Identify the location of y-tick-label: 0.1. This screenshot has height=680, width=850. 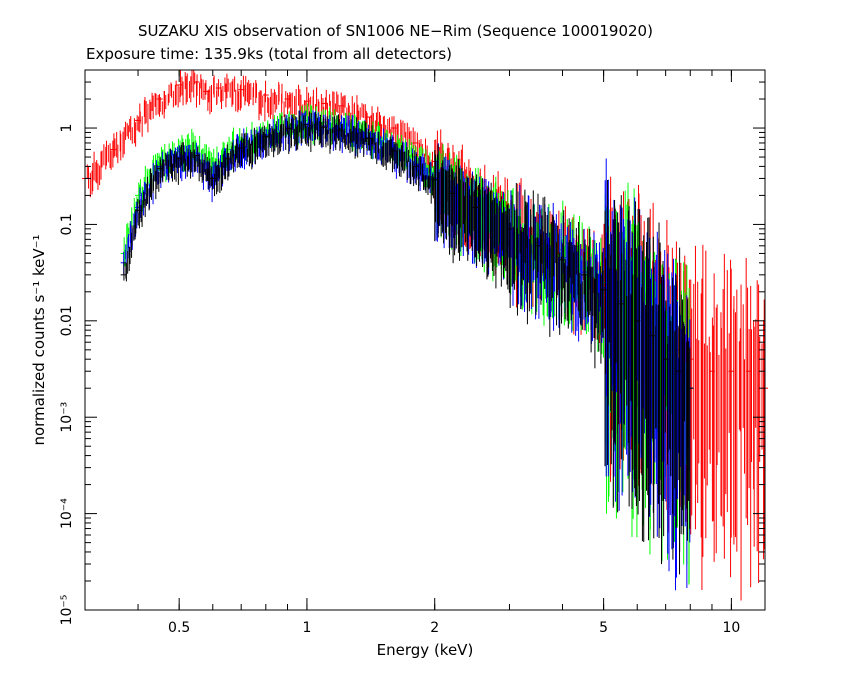
(67, 224).